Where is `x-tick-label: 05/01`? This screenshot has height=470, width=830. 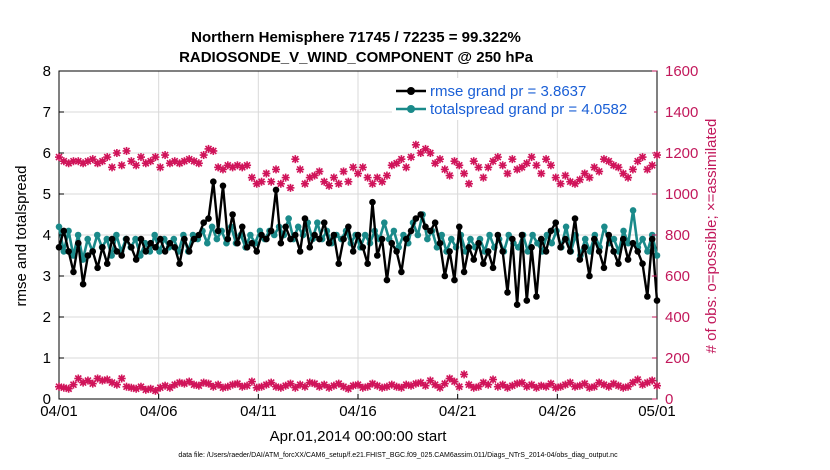 x-tick-label: 05/01 is located at coordinates (657, 411).